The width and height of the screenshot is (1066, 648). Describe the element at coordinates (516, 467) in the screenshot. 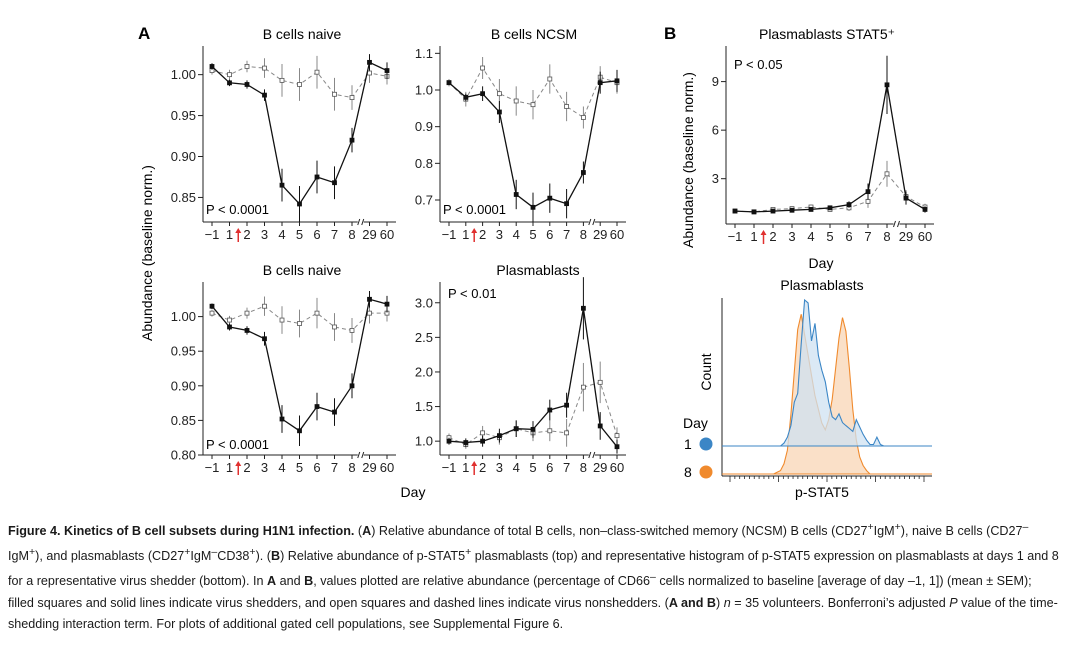

I see `x-tick-label: 4` at that location.